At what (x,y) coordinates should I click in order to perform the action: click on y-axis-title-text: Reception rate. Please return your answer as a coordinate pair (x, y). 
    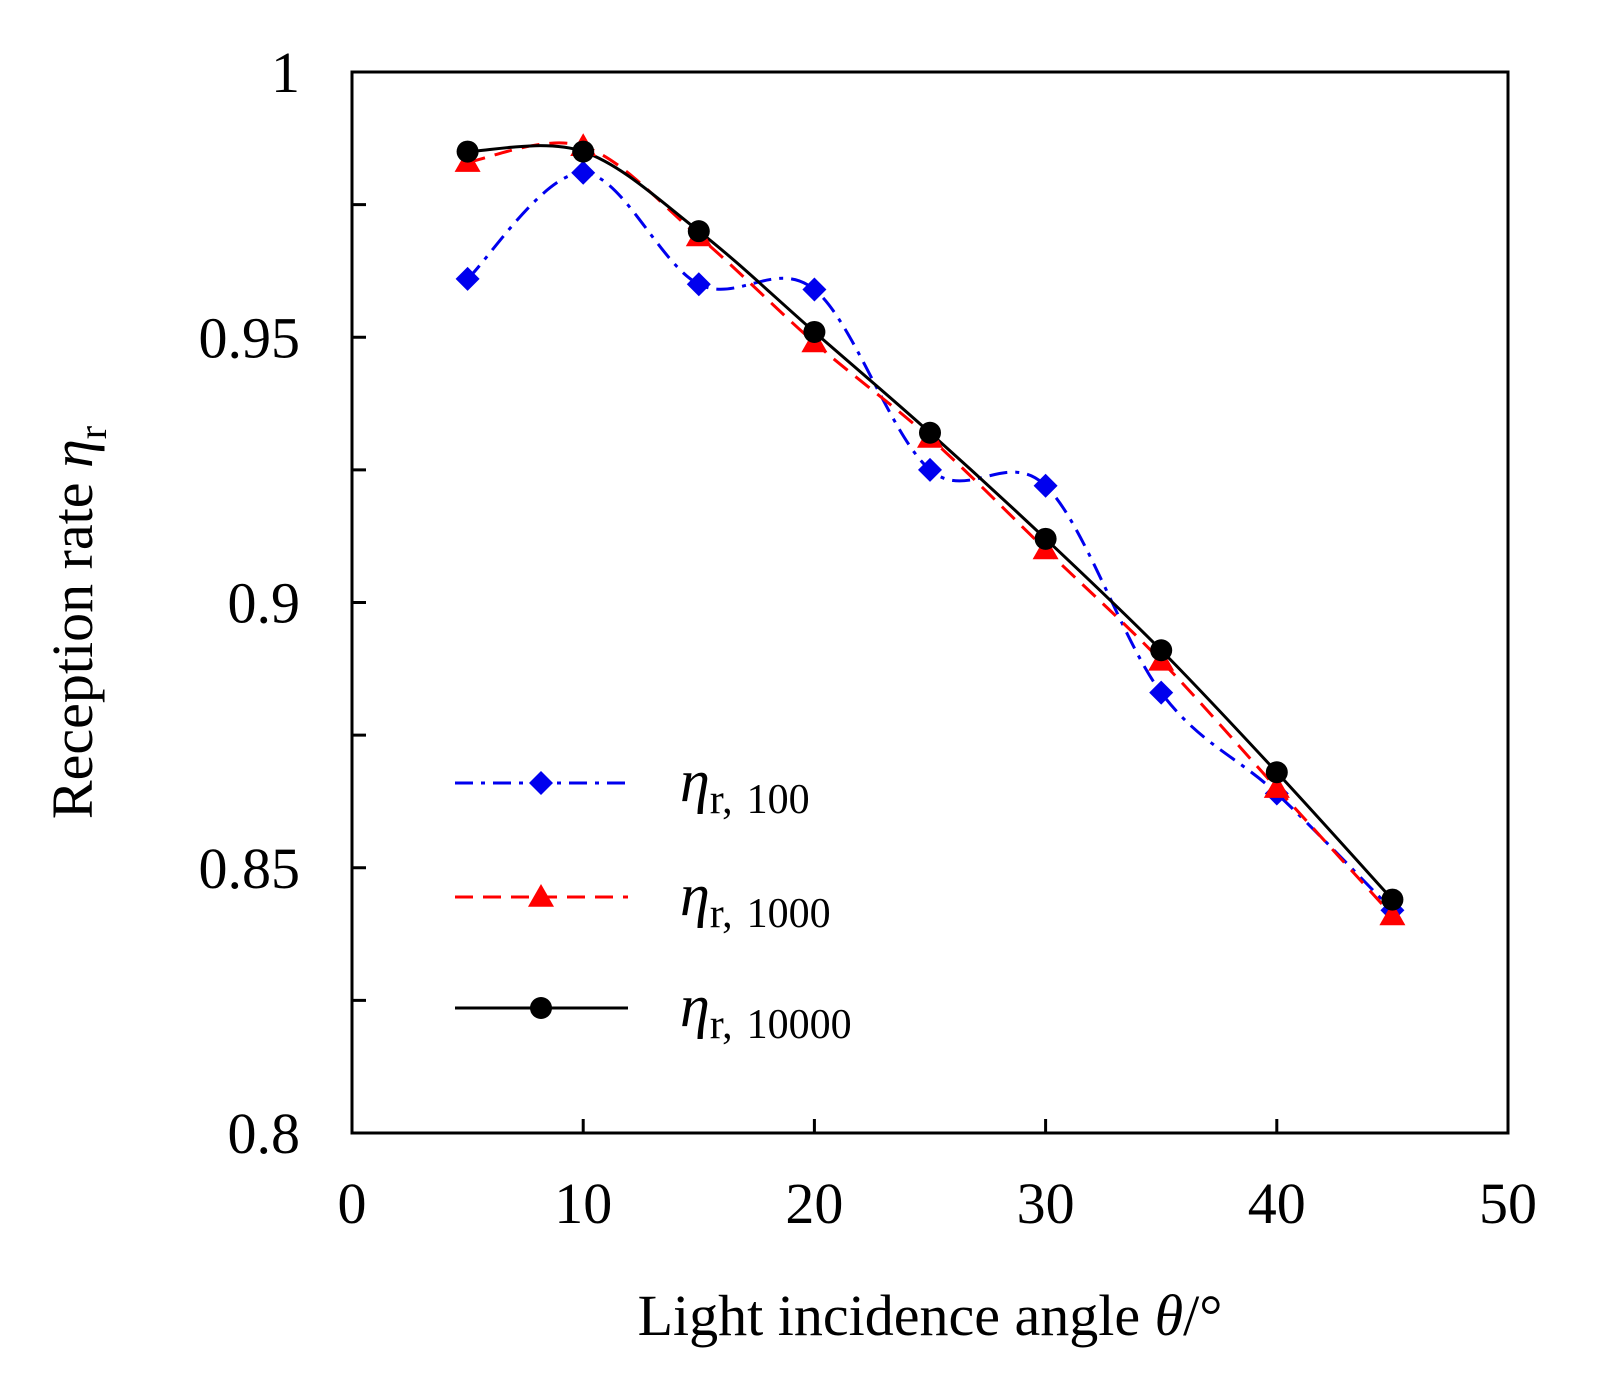
    Looking at the image, I should click on (72, 643).